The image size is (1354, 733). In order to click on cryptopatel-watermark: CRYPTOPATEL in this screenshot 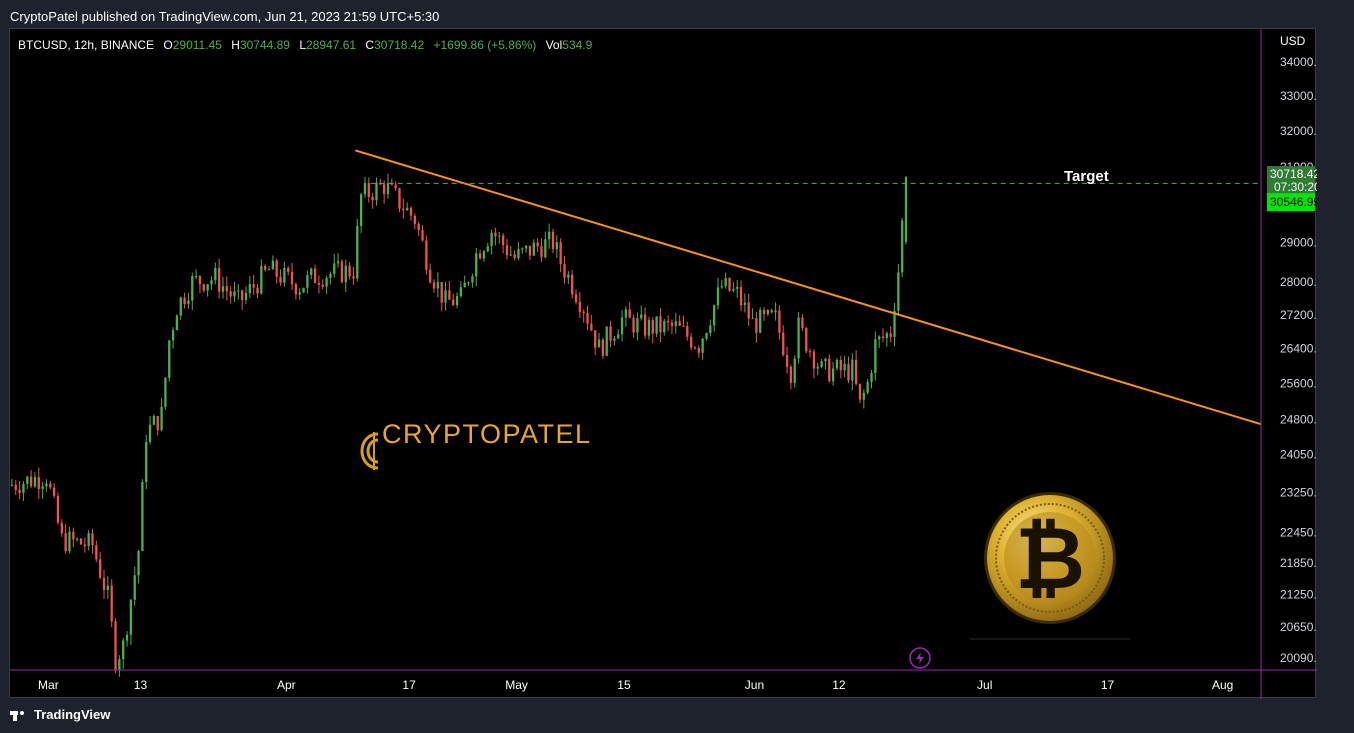, I will do `click(476, 444)`.